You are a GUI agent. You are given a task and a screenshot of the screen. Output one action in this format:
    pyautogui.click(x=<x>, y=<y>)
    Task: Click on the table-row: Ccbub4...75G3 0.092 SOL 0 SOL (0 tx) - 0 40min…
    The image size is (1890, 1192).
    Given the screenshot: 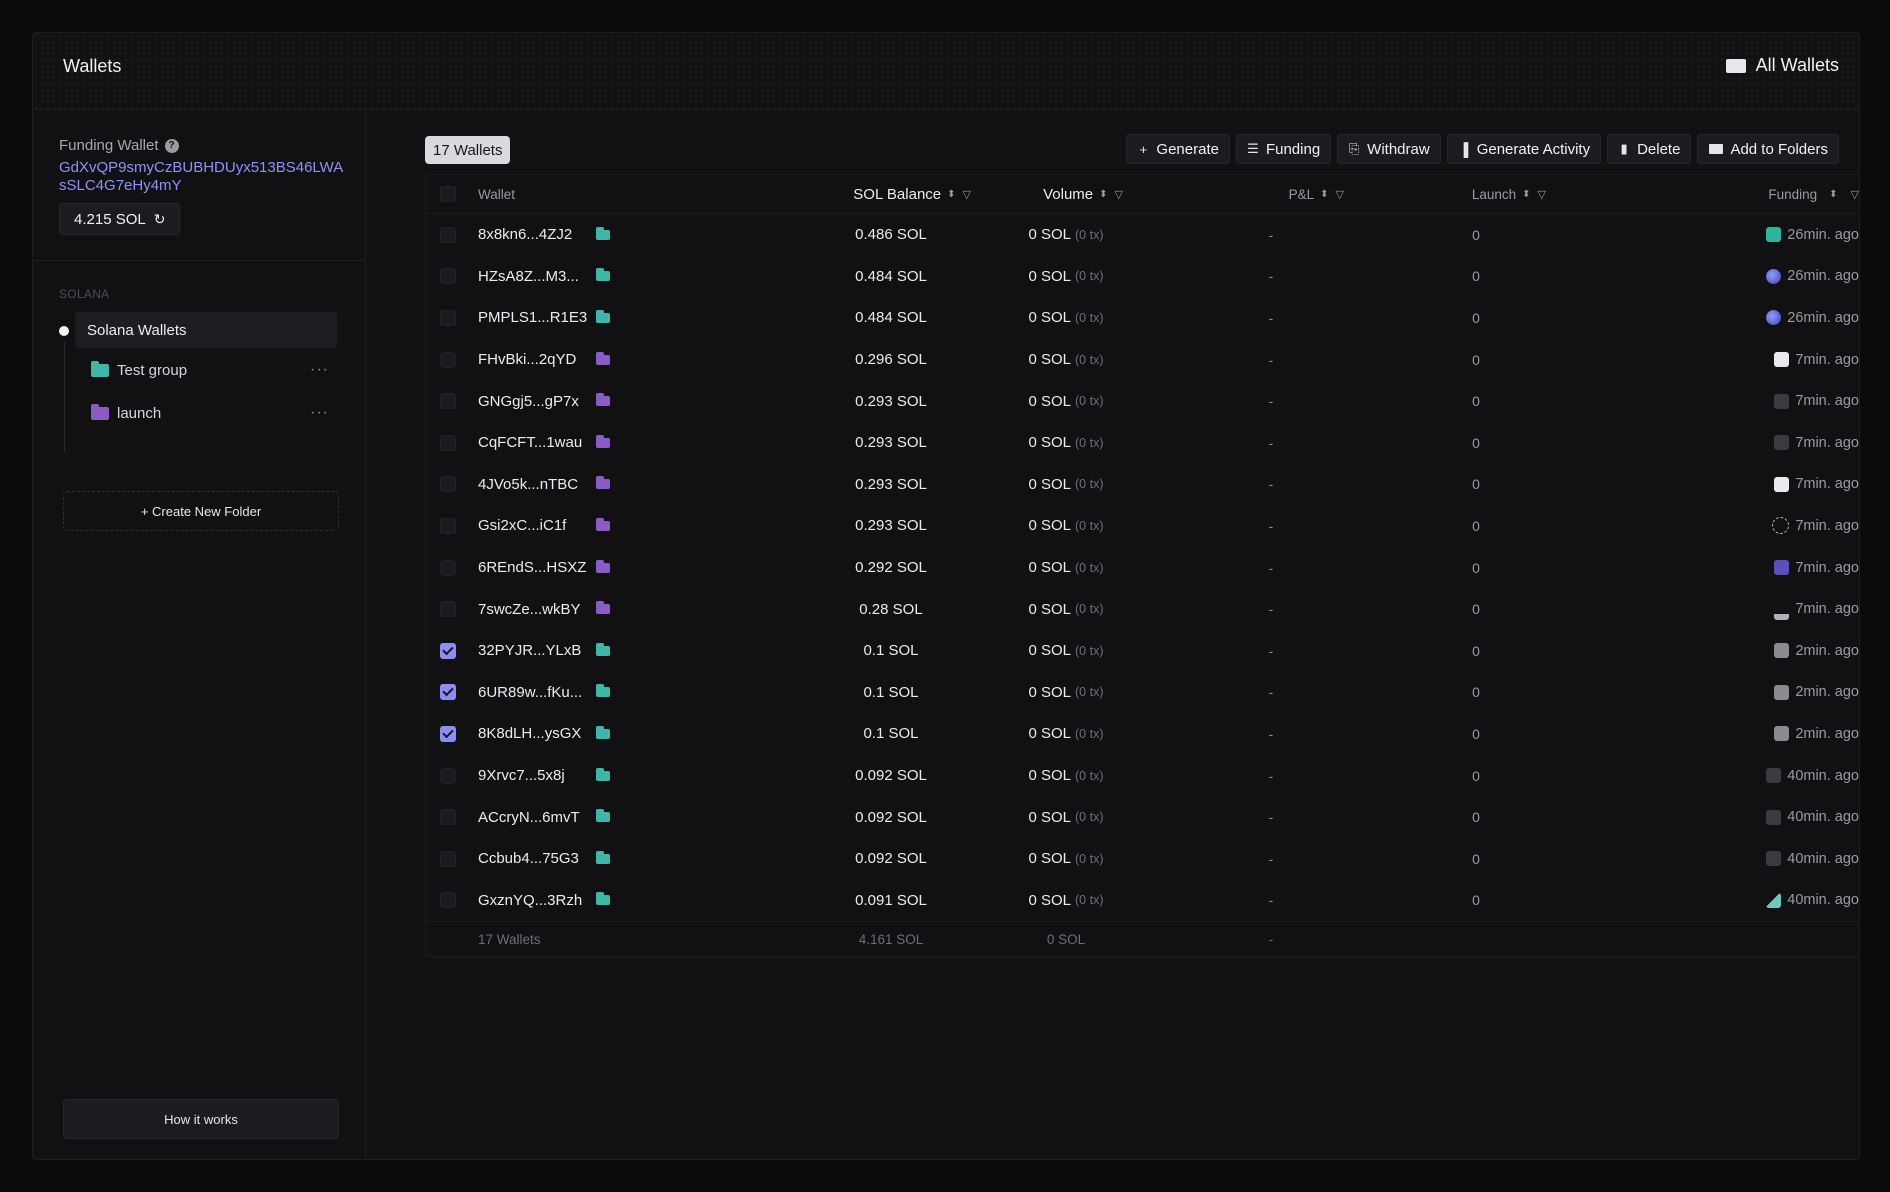 What is the action you would take?
    pyautogui.click(x=1142, y=859)
    